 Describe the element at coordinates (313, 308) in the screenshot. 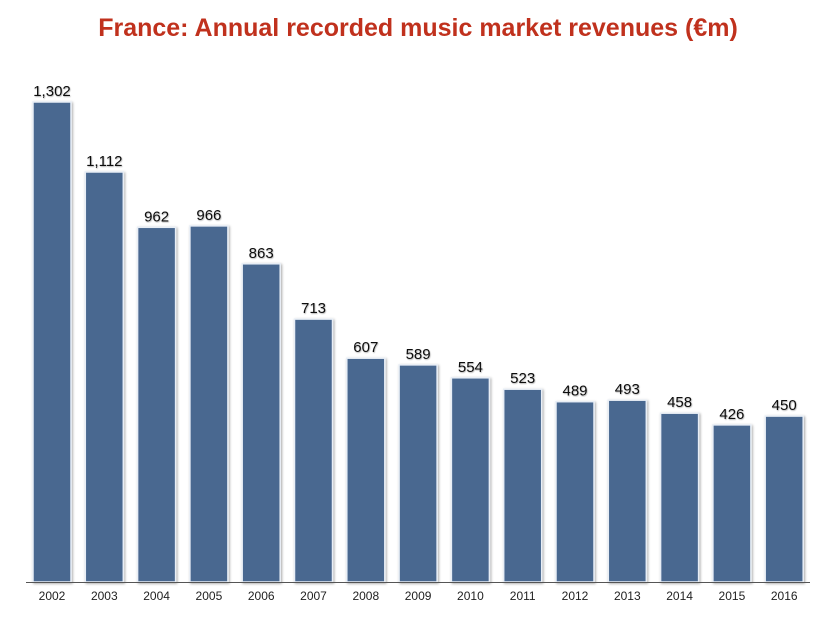

I see `value-label-2007: 713` at that location.